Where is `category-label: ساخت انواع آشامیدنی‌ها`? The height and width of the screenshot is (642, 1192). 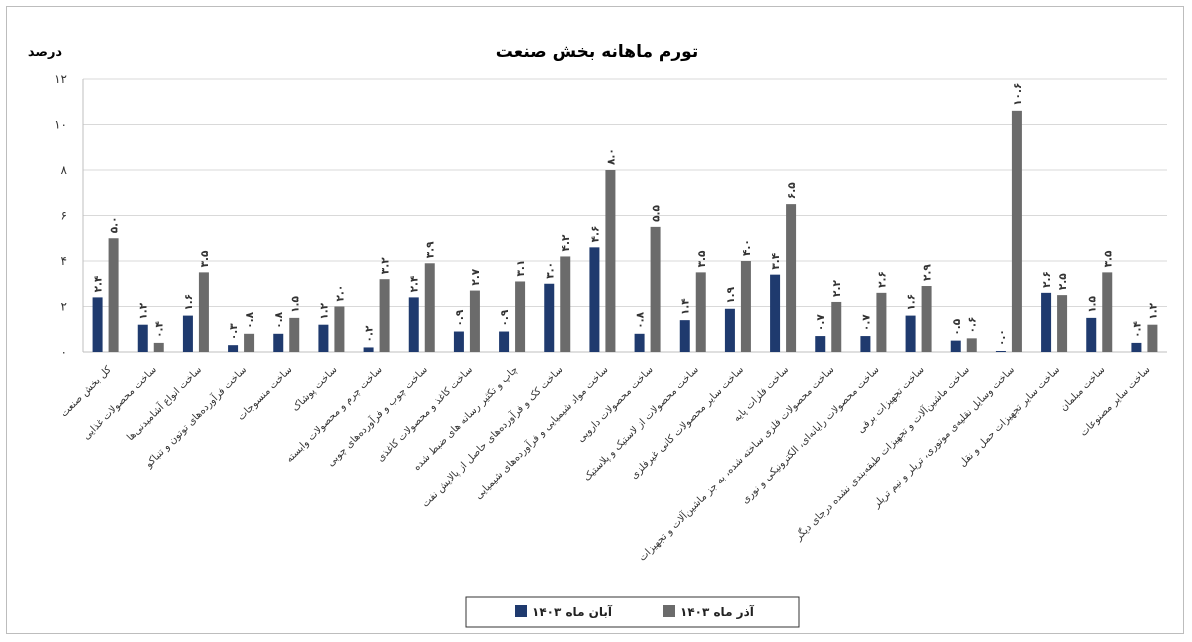 category-label: ساخت انواع آشامیدنی‌ها is located at coordinates (164, 403).